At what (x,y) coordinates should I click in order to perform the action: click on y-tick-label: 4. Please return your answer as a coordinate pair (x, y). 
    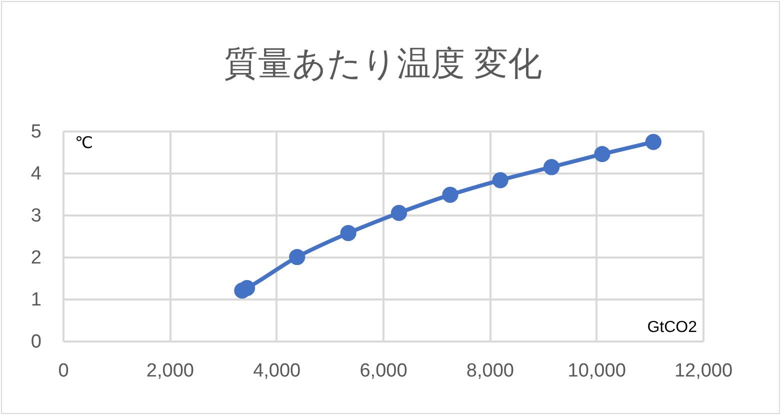
    Looking at the image, I should click on (36, 174).